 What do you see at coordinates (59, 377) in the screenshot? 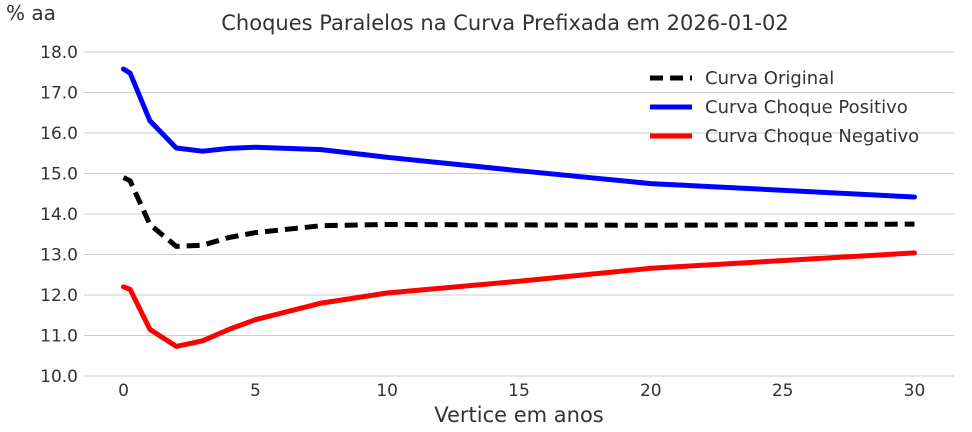
I see `y-tick-label: 10.0` at bounding box center [59, 377].